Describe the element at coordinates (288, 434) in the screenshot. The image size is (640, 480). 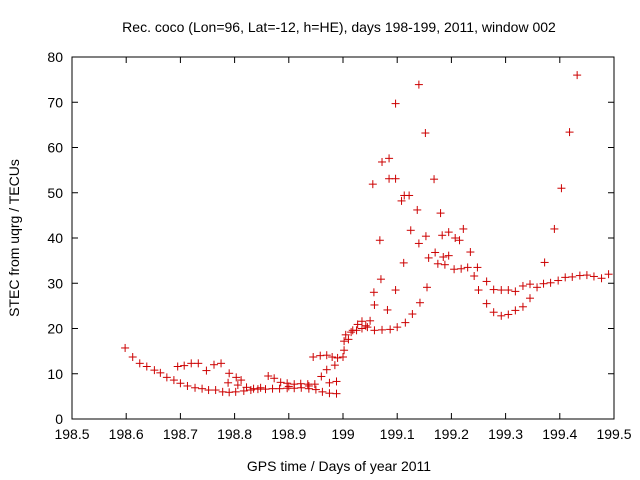
I see `x-tick-label: 198.9` at that location.